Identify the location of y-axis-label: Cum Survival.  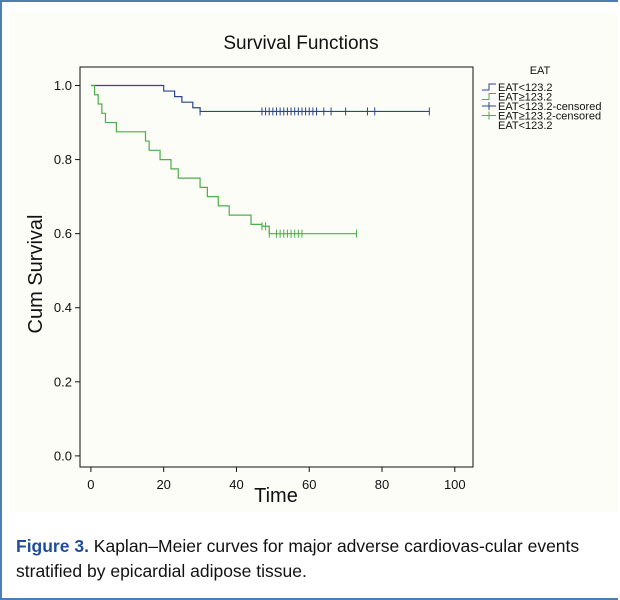
(36, 274).